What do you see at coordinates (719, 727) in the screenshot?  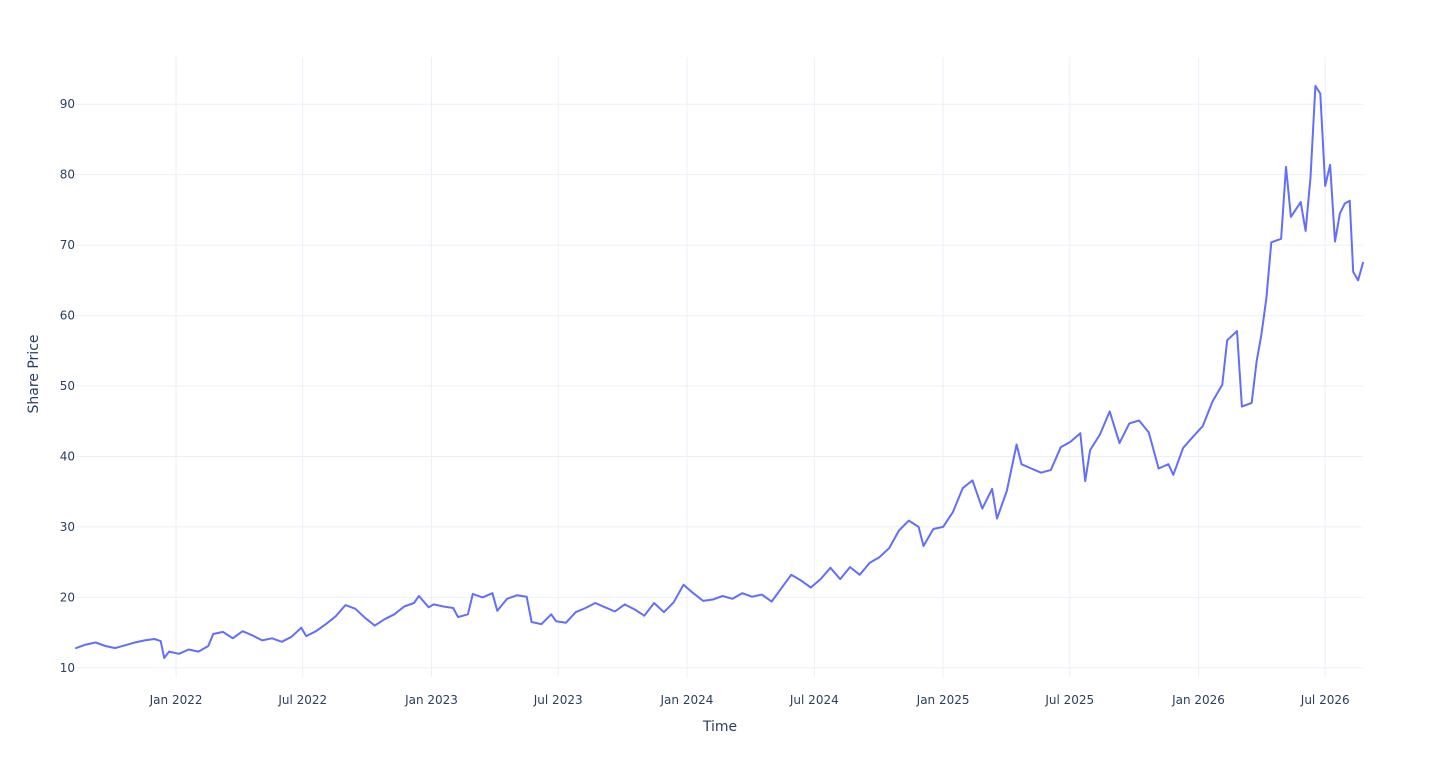 I see `x-axis-title: Time` at bounding box center [719, 727].